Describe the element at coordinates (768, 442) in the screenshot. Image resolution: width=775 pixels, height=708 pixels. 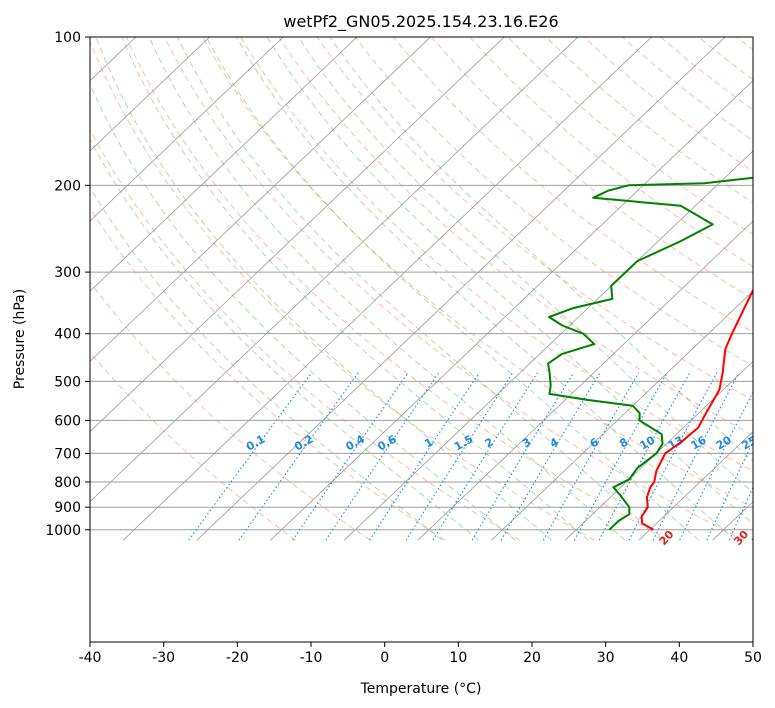
I see `mixing-ratio-label: 30` at that location.